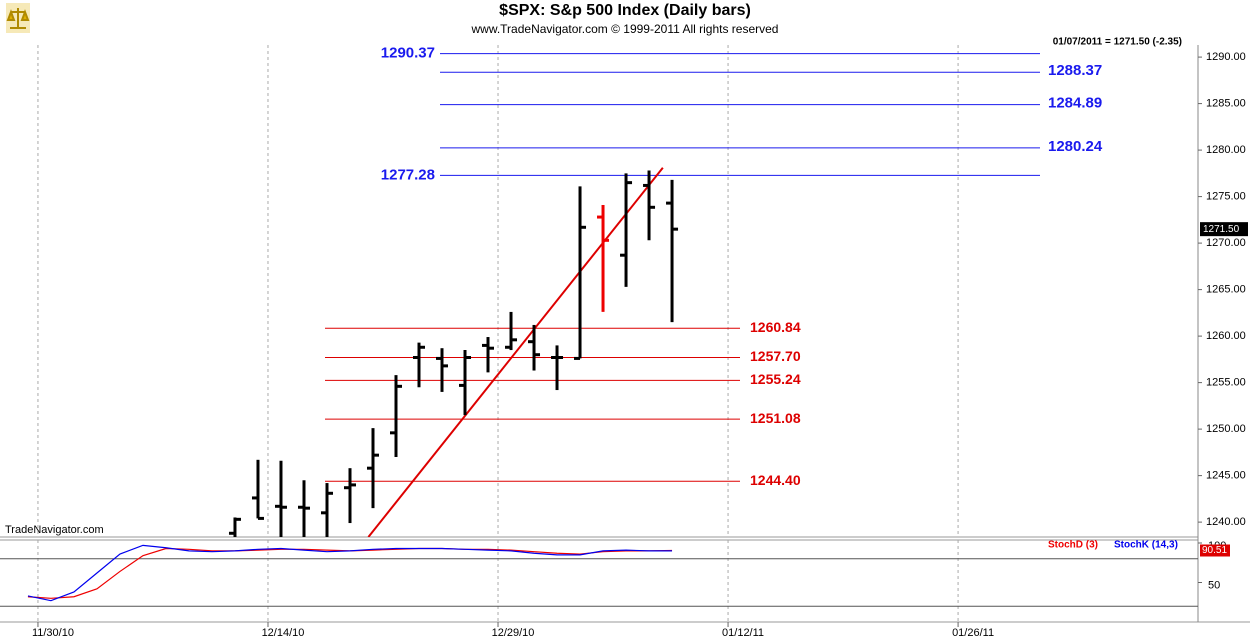 This screenshot has width=1250, height=643. Describe the element at coordinates (283, 633) in the screenshot. I see `x-tick-label: 12/14/10` at that location.